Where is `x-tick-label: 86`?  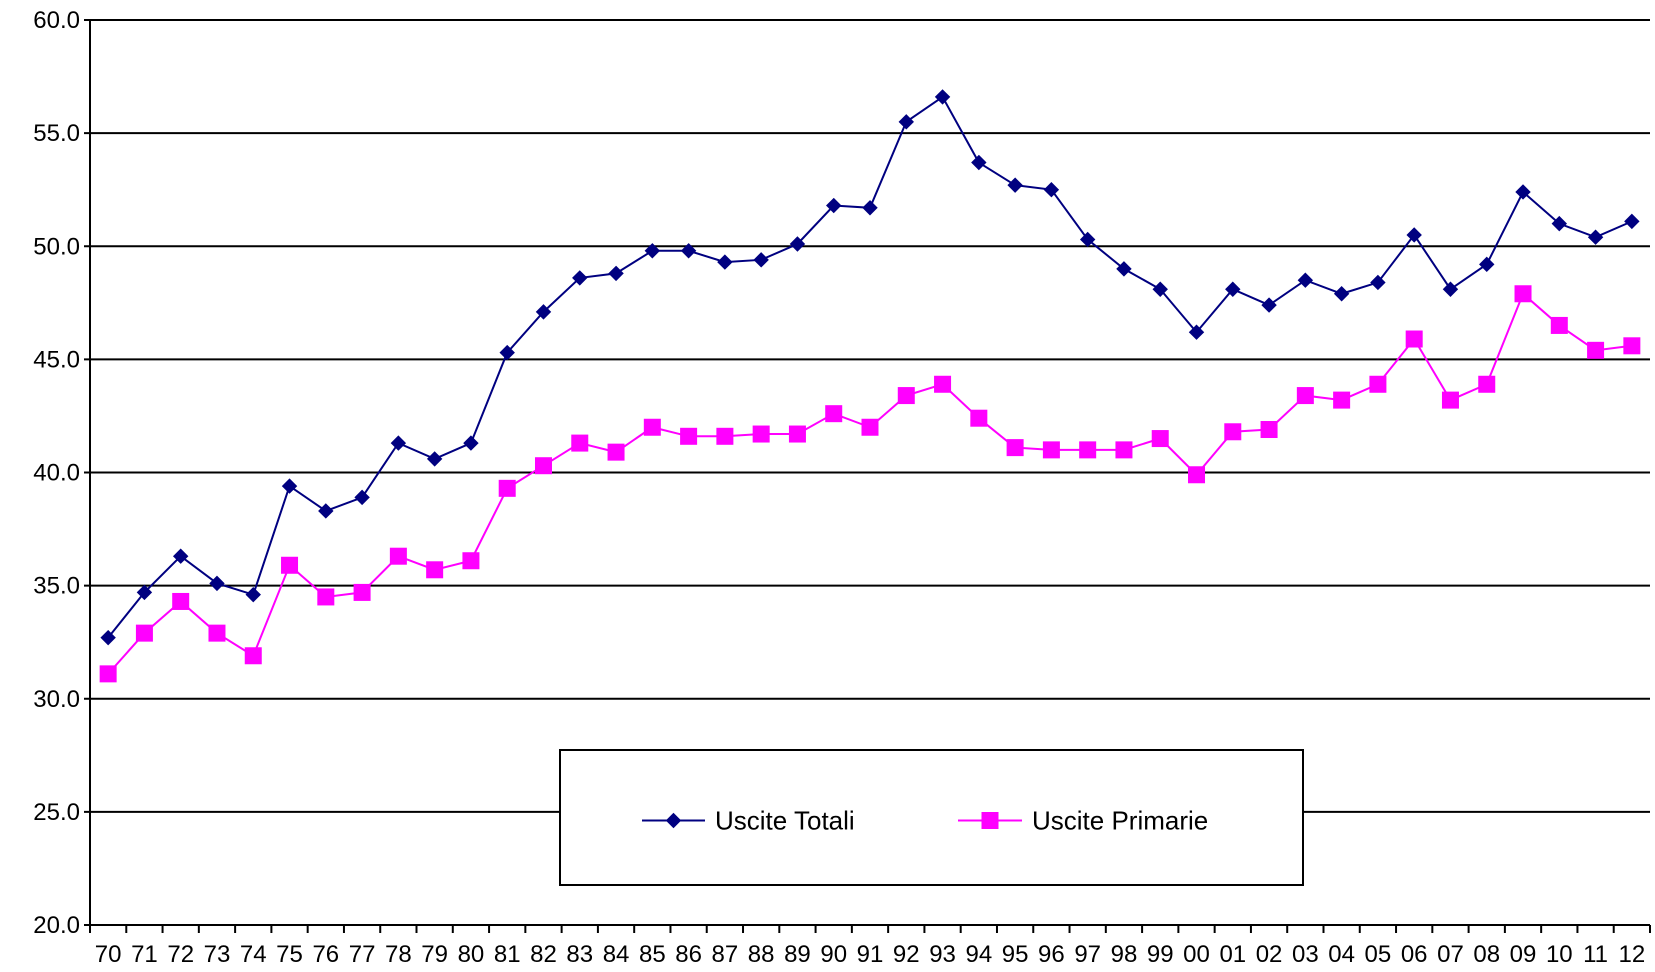
x-tick-label: 86 is located at coordinates (688, 954).